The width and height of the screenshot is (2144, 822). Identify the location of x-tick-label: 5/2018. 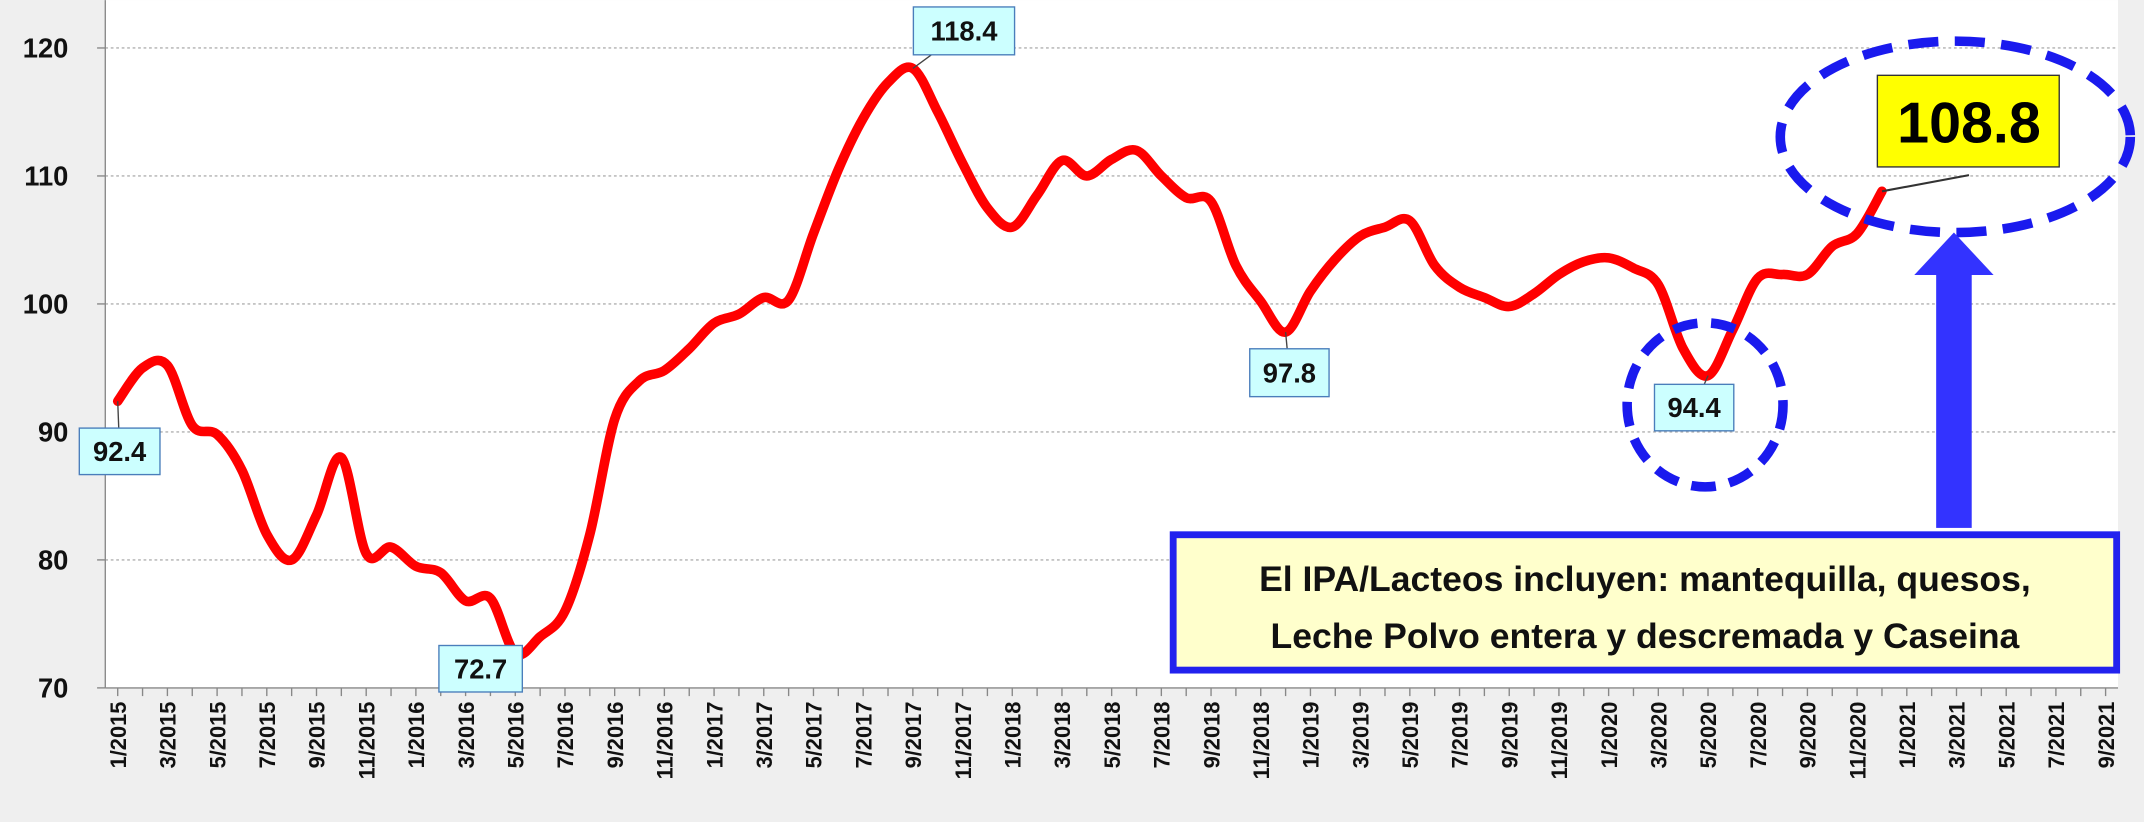
(1112, 735).